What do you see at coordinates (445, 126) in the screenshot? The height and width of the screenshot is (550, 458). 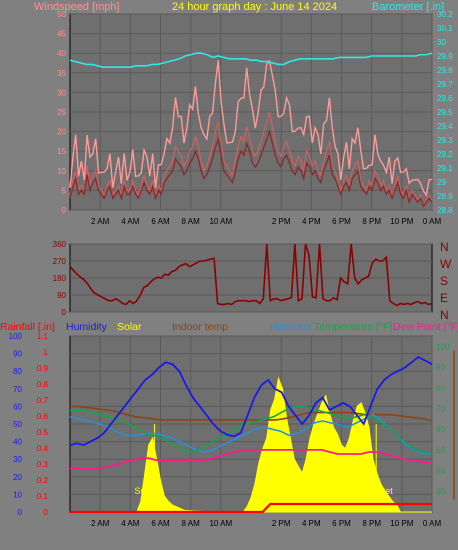 I see `baro-tick-label: 29.4` at bounding box center [445, 126].